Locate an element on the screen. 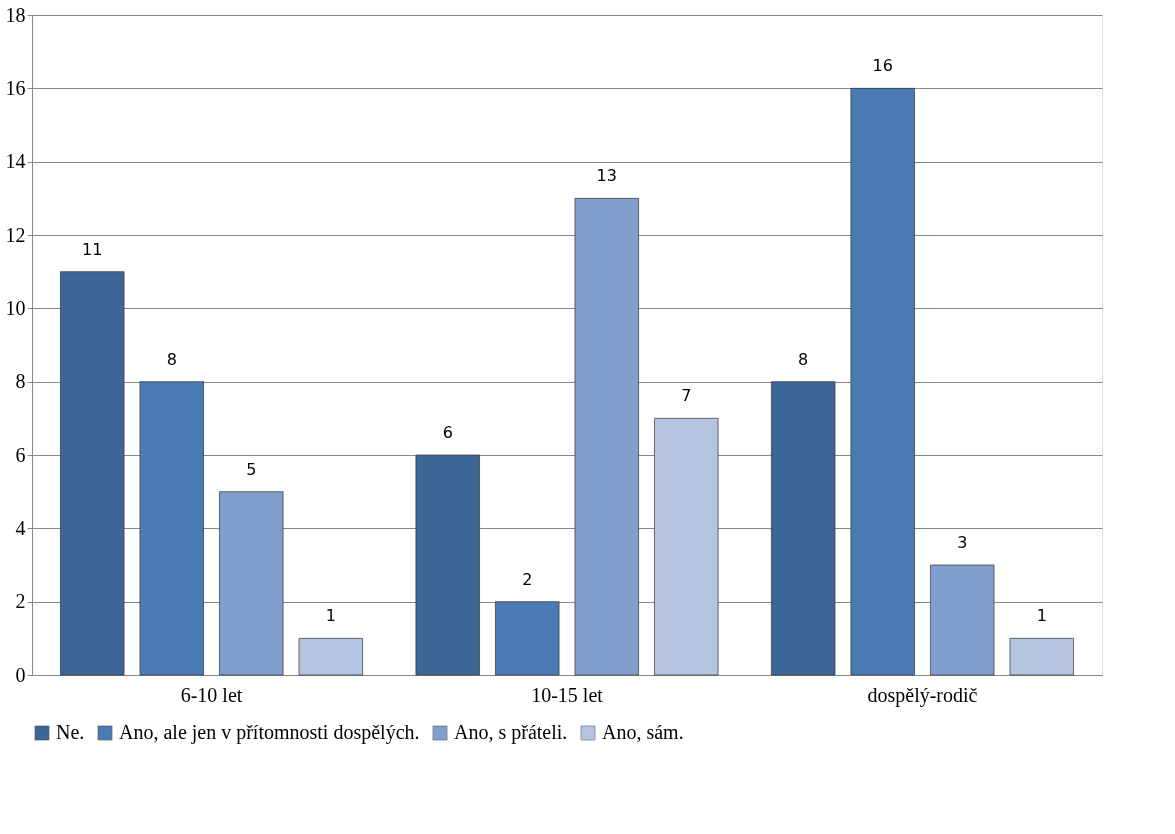 The image size is (1175, 834). legend-label: Ano, ale jen v přítomnosti dospělých. is located at coordinates (269, 732).